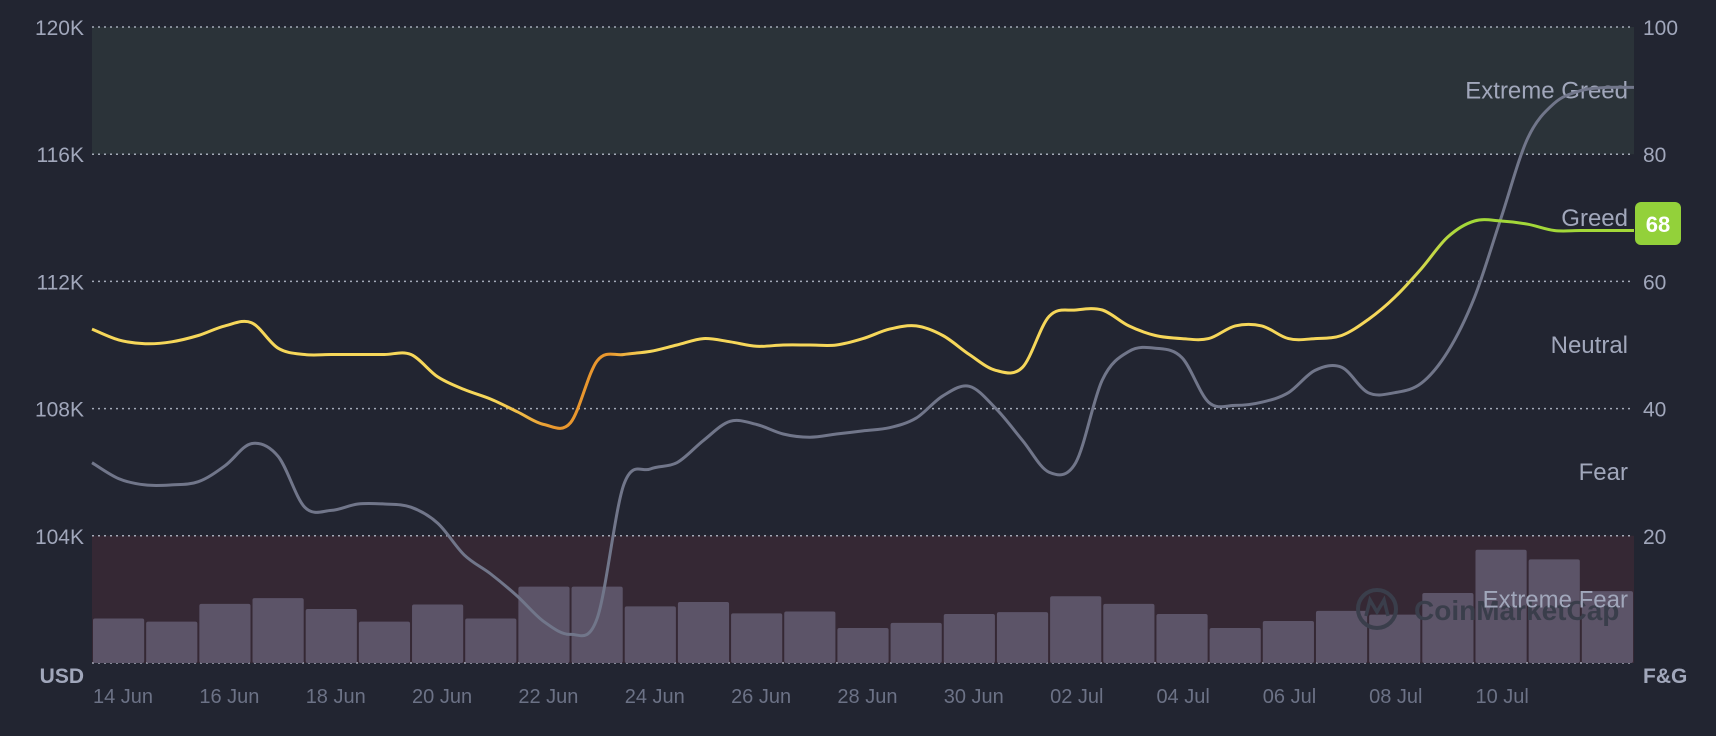 This screenshot has height=736, width=1716. I want to click on zone-label-3: Fear, so click(1603, 472).